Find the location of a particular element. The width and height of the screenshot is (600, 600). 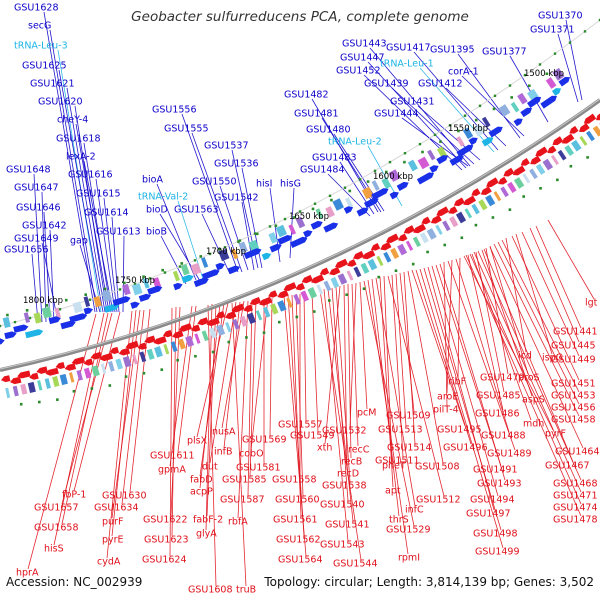

gene-label: GSU1549 is located at coordinates (312, 436).